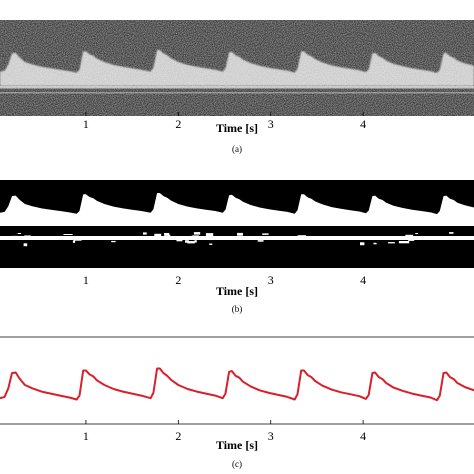 Image resolution: width=474 pixels, height=474 pixels. I want to click on panel-b-xlabel: Time [s], so click(237, 291).